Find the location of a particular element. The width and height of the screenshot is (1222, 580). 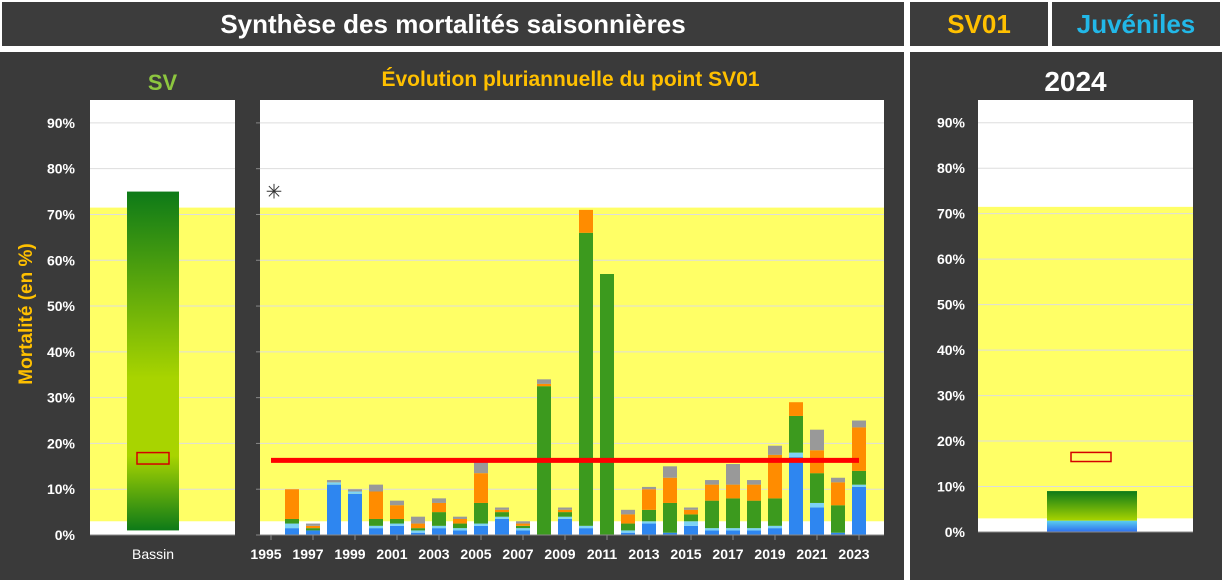

x-tick-label: 2015 is located at coordinates (685, 554).